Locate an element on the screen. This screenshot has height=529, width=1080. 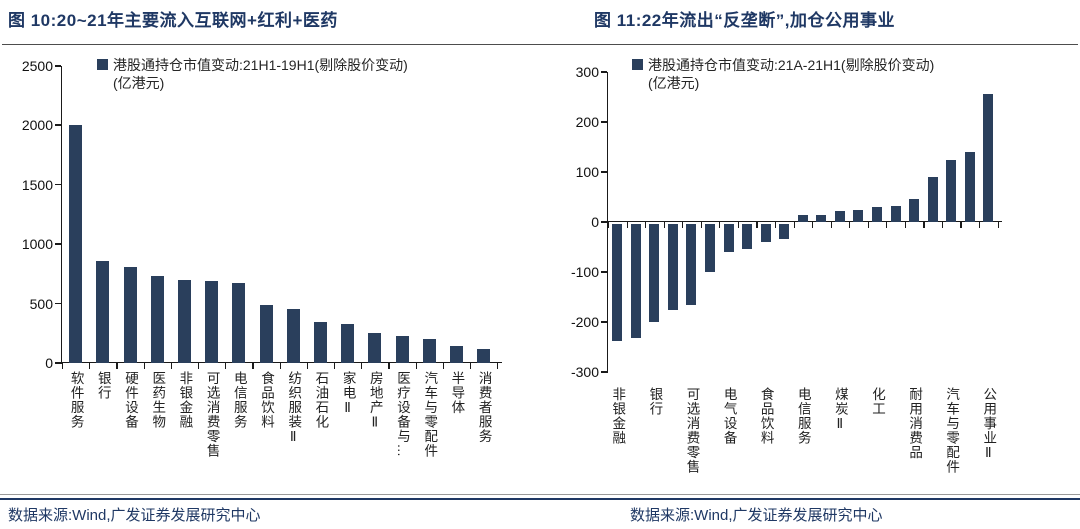
category-label: 硬件设备 is located at coordinates (130, 400).